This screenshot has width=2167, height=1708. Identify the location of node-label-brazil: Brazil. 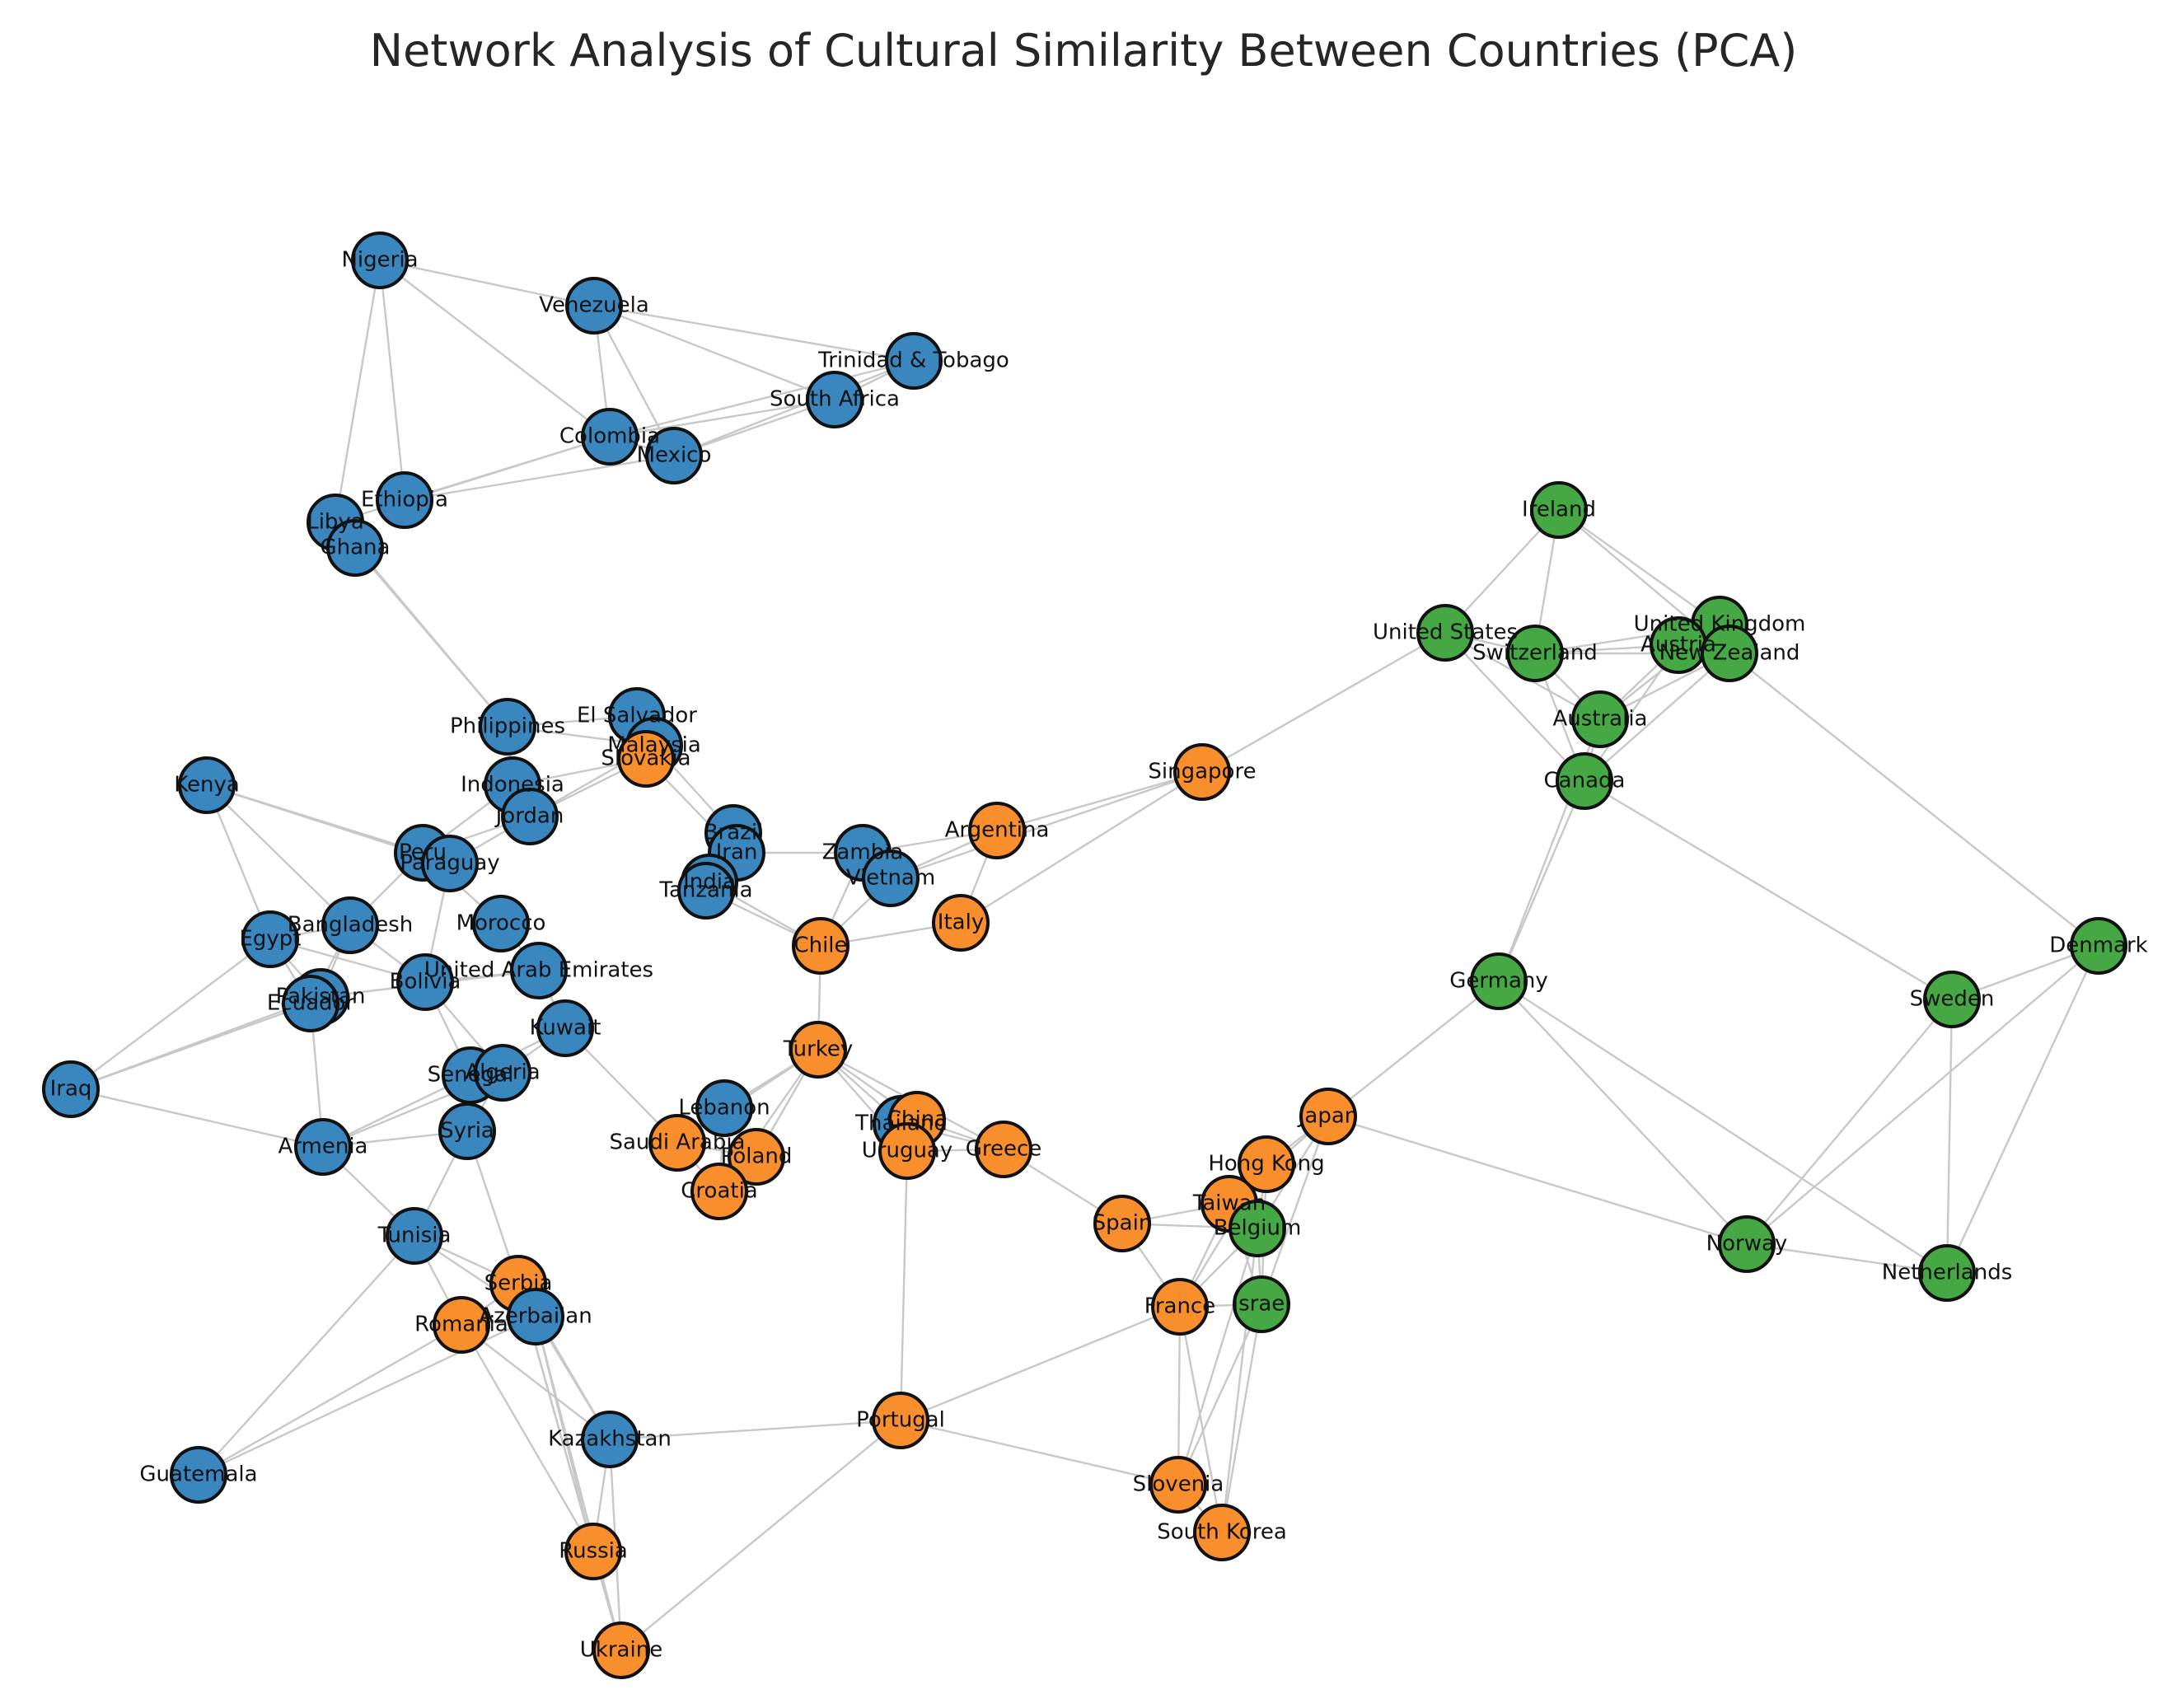
(734, 833).